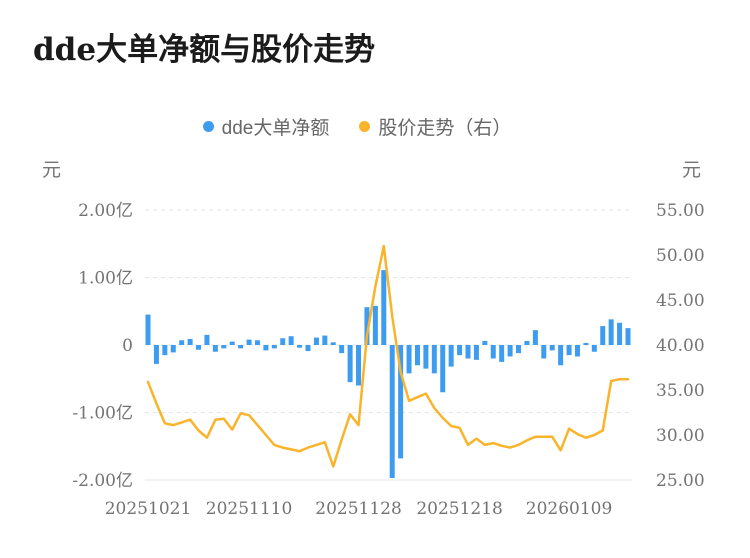  I want to click on legend-label-dde-net: dde大单净额, so click(275, 128).